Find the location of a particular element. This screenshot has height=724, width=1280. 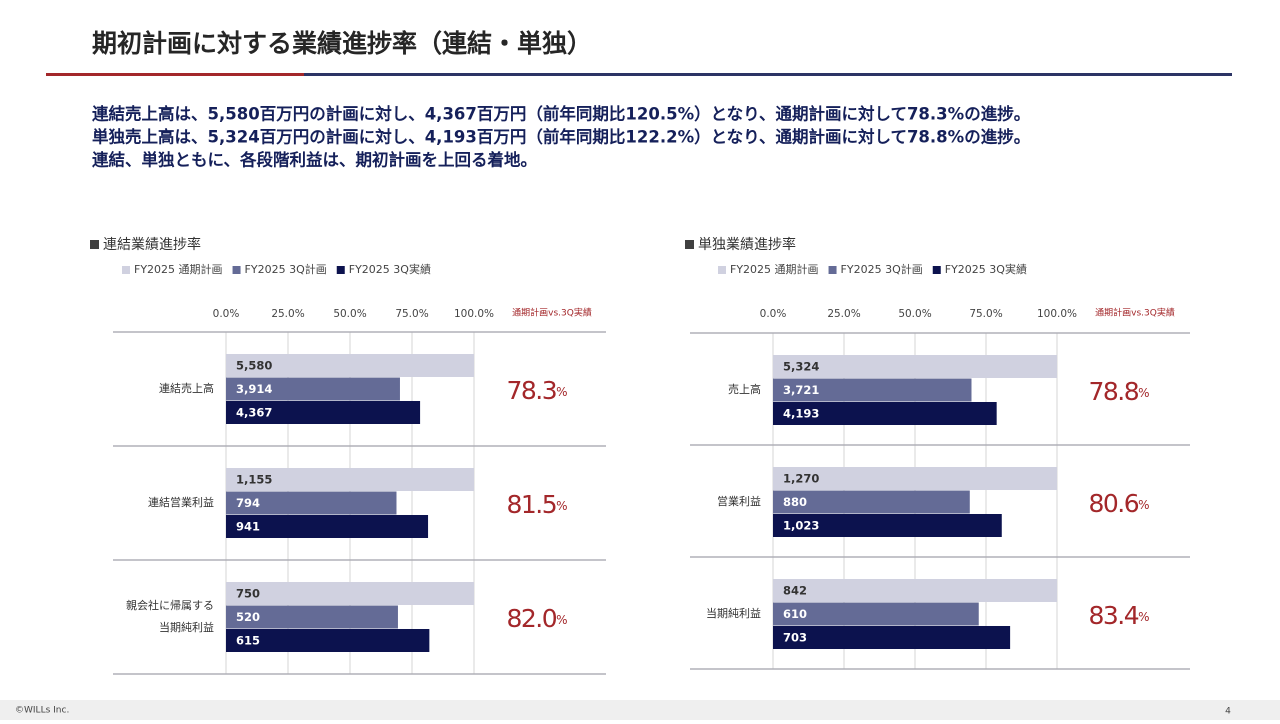

bar-value-label: 4,193 is located at coordinates (801, 414).